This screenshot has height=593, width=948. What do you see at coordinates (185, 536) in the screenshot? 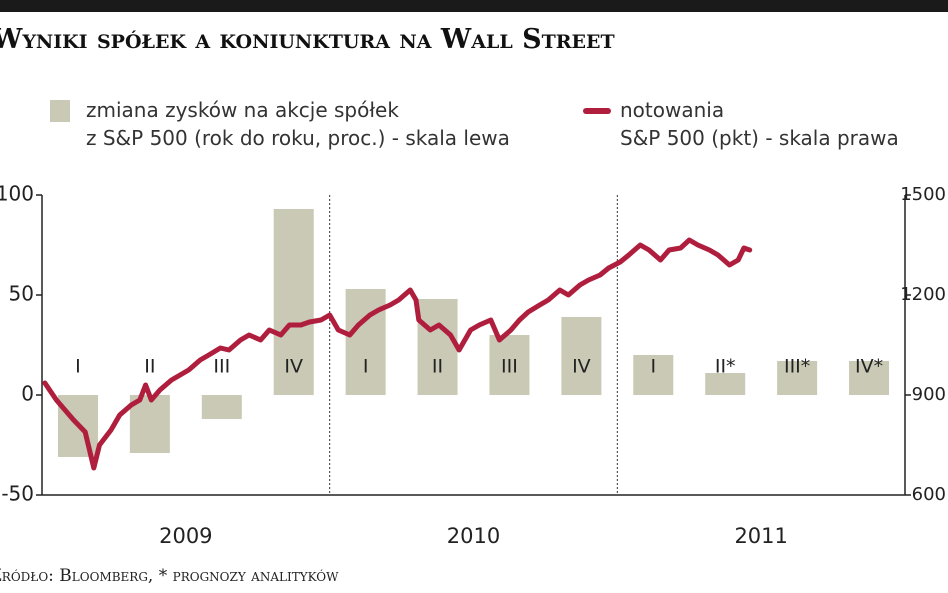
I see `year-label: 2009` at bounding box center [185, 536].